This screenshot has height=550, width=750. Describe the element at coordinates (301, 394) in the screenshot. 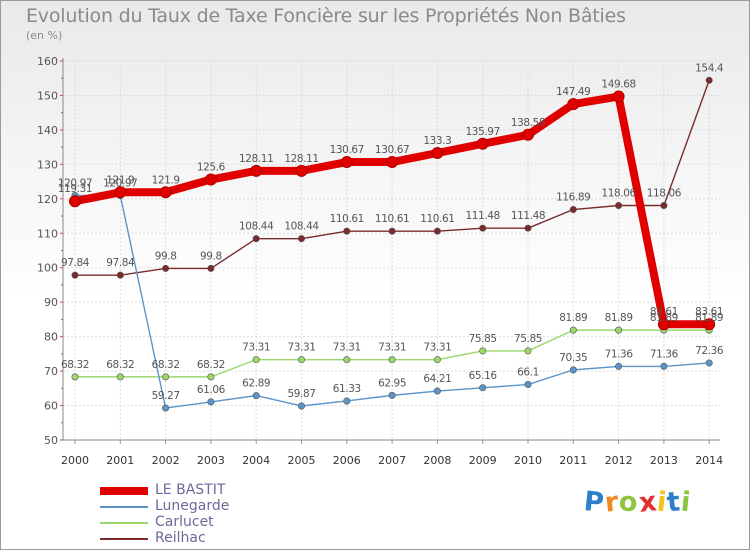

I see `data-label-lunegarde: 59.87` at that location.